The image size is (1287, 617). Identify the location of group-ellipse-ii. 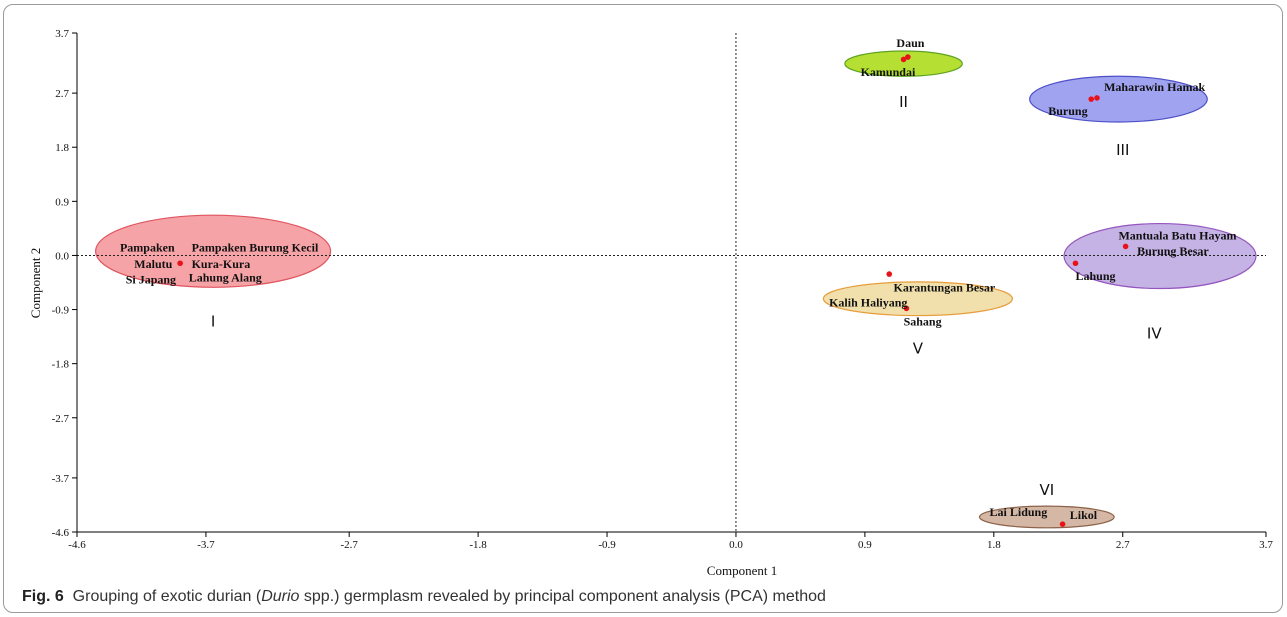
(903, 63).